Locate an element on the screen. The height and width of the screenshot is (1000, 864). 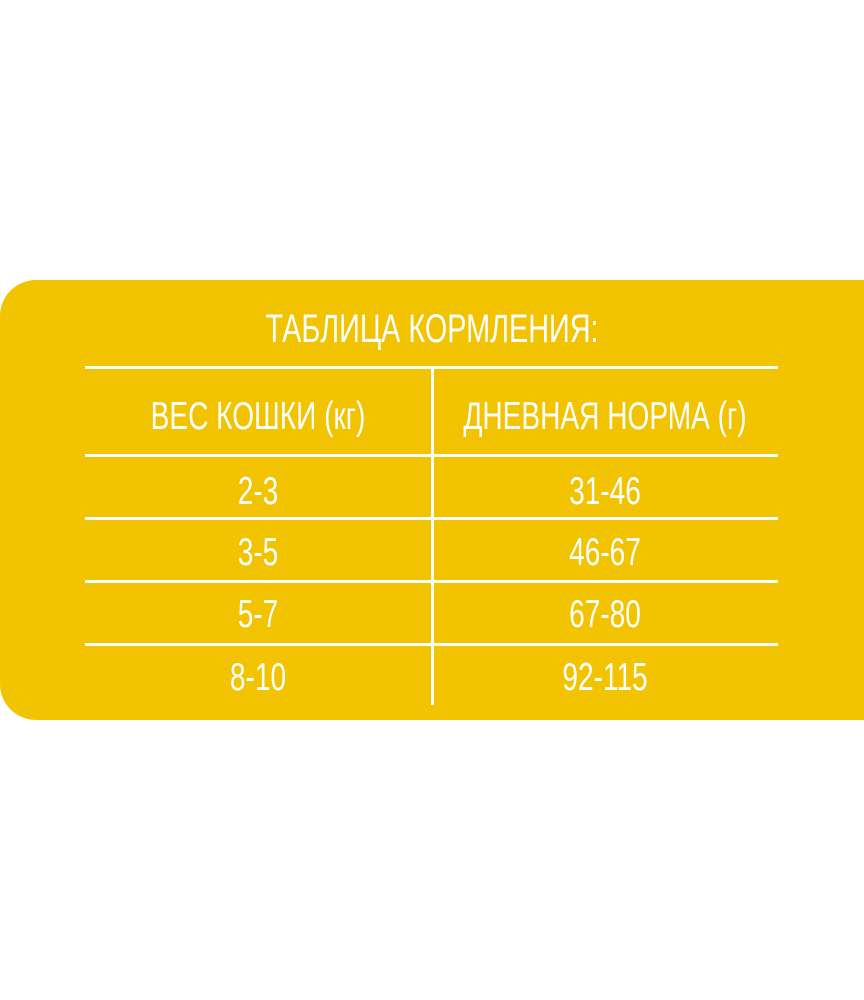
cell-norm: 31-46 is located at coordinates (605, 491).